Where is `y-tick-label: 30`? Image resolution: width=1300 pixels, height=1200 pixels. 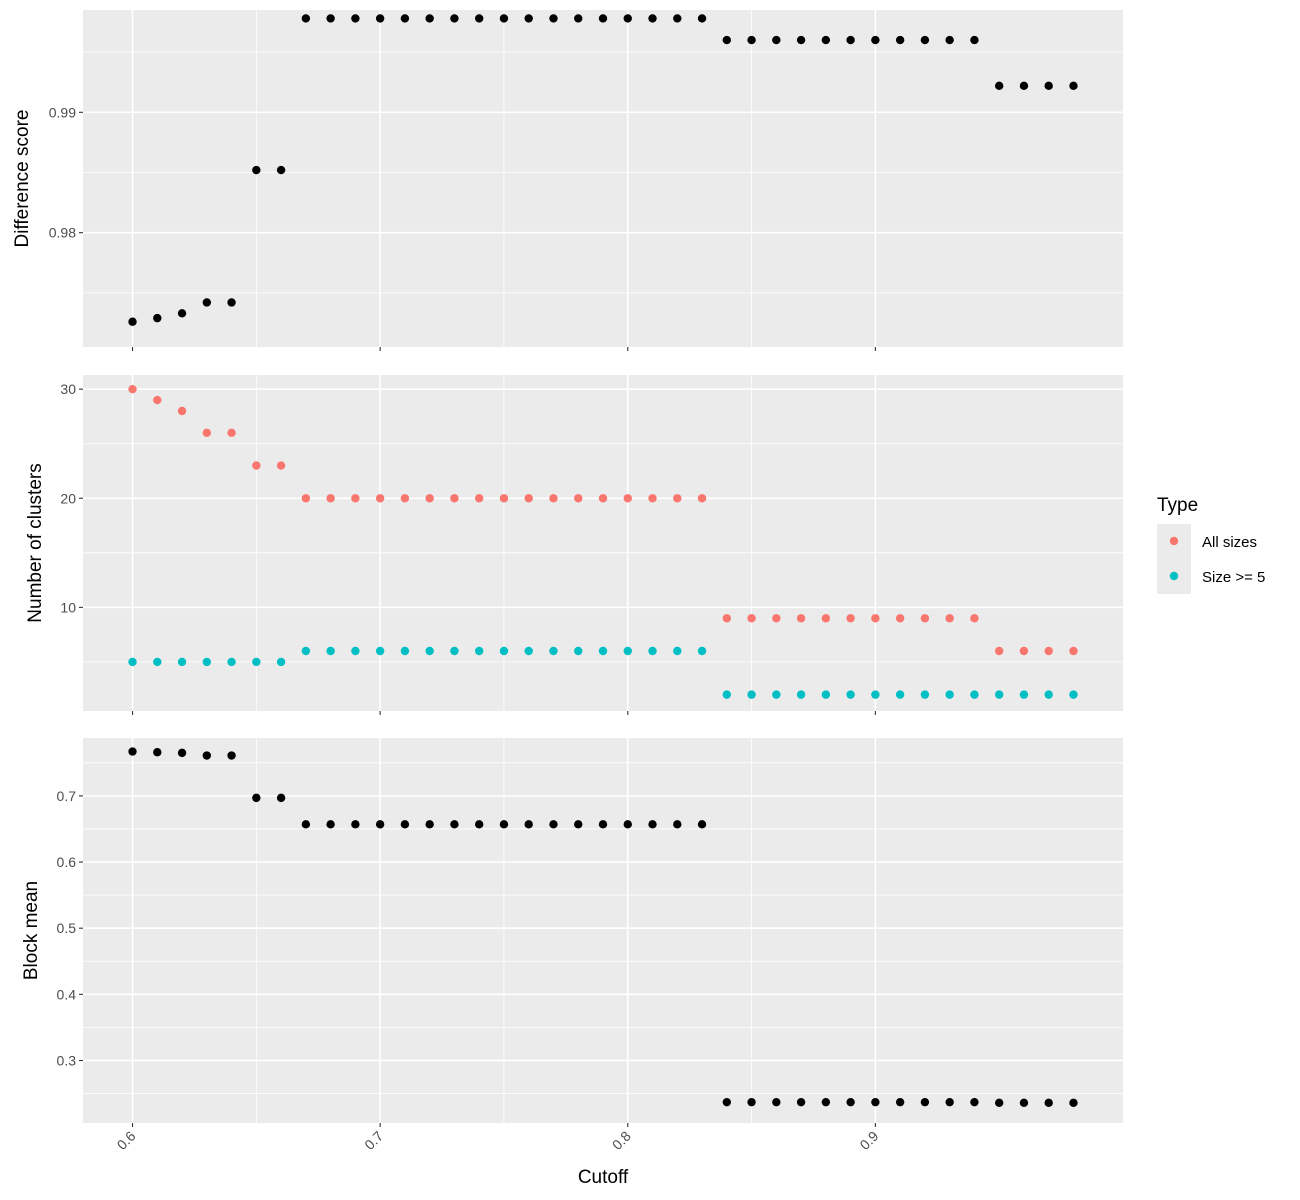
y-tick-label: 30 is located at coordinates (68, 389).